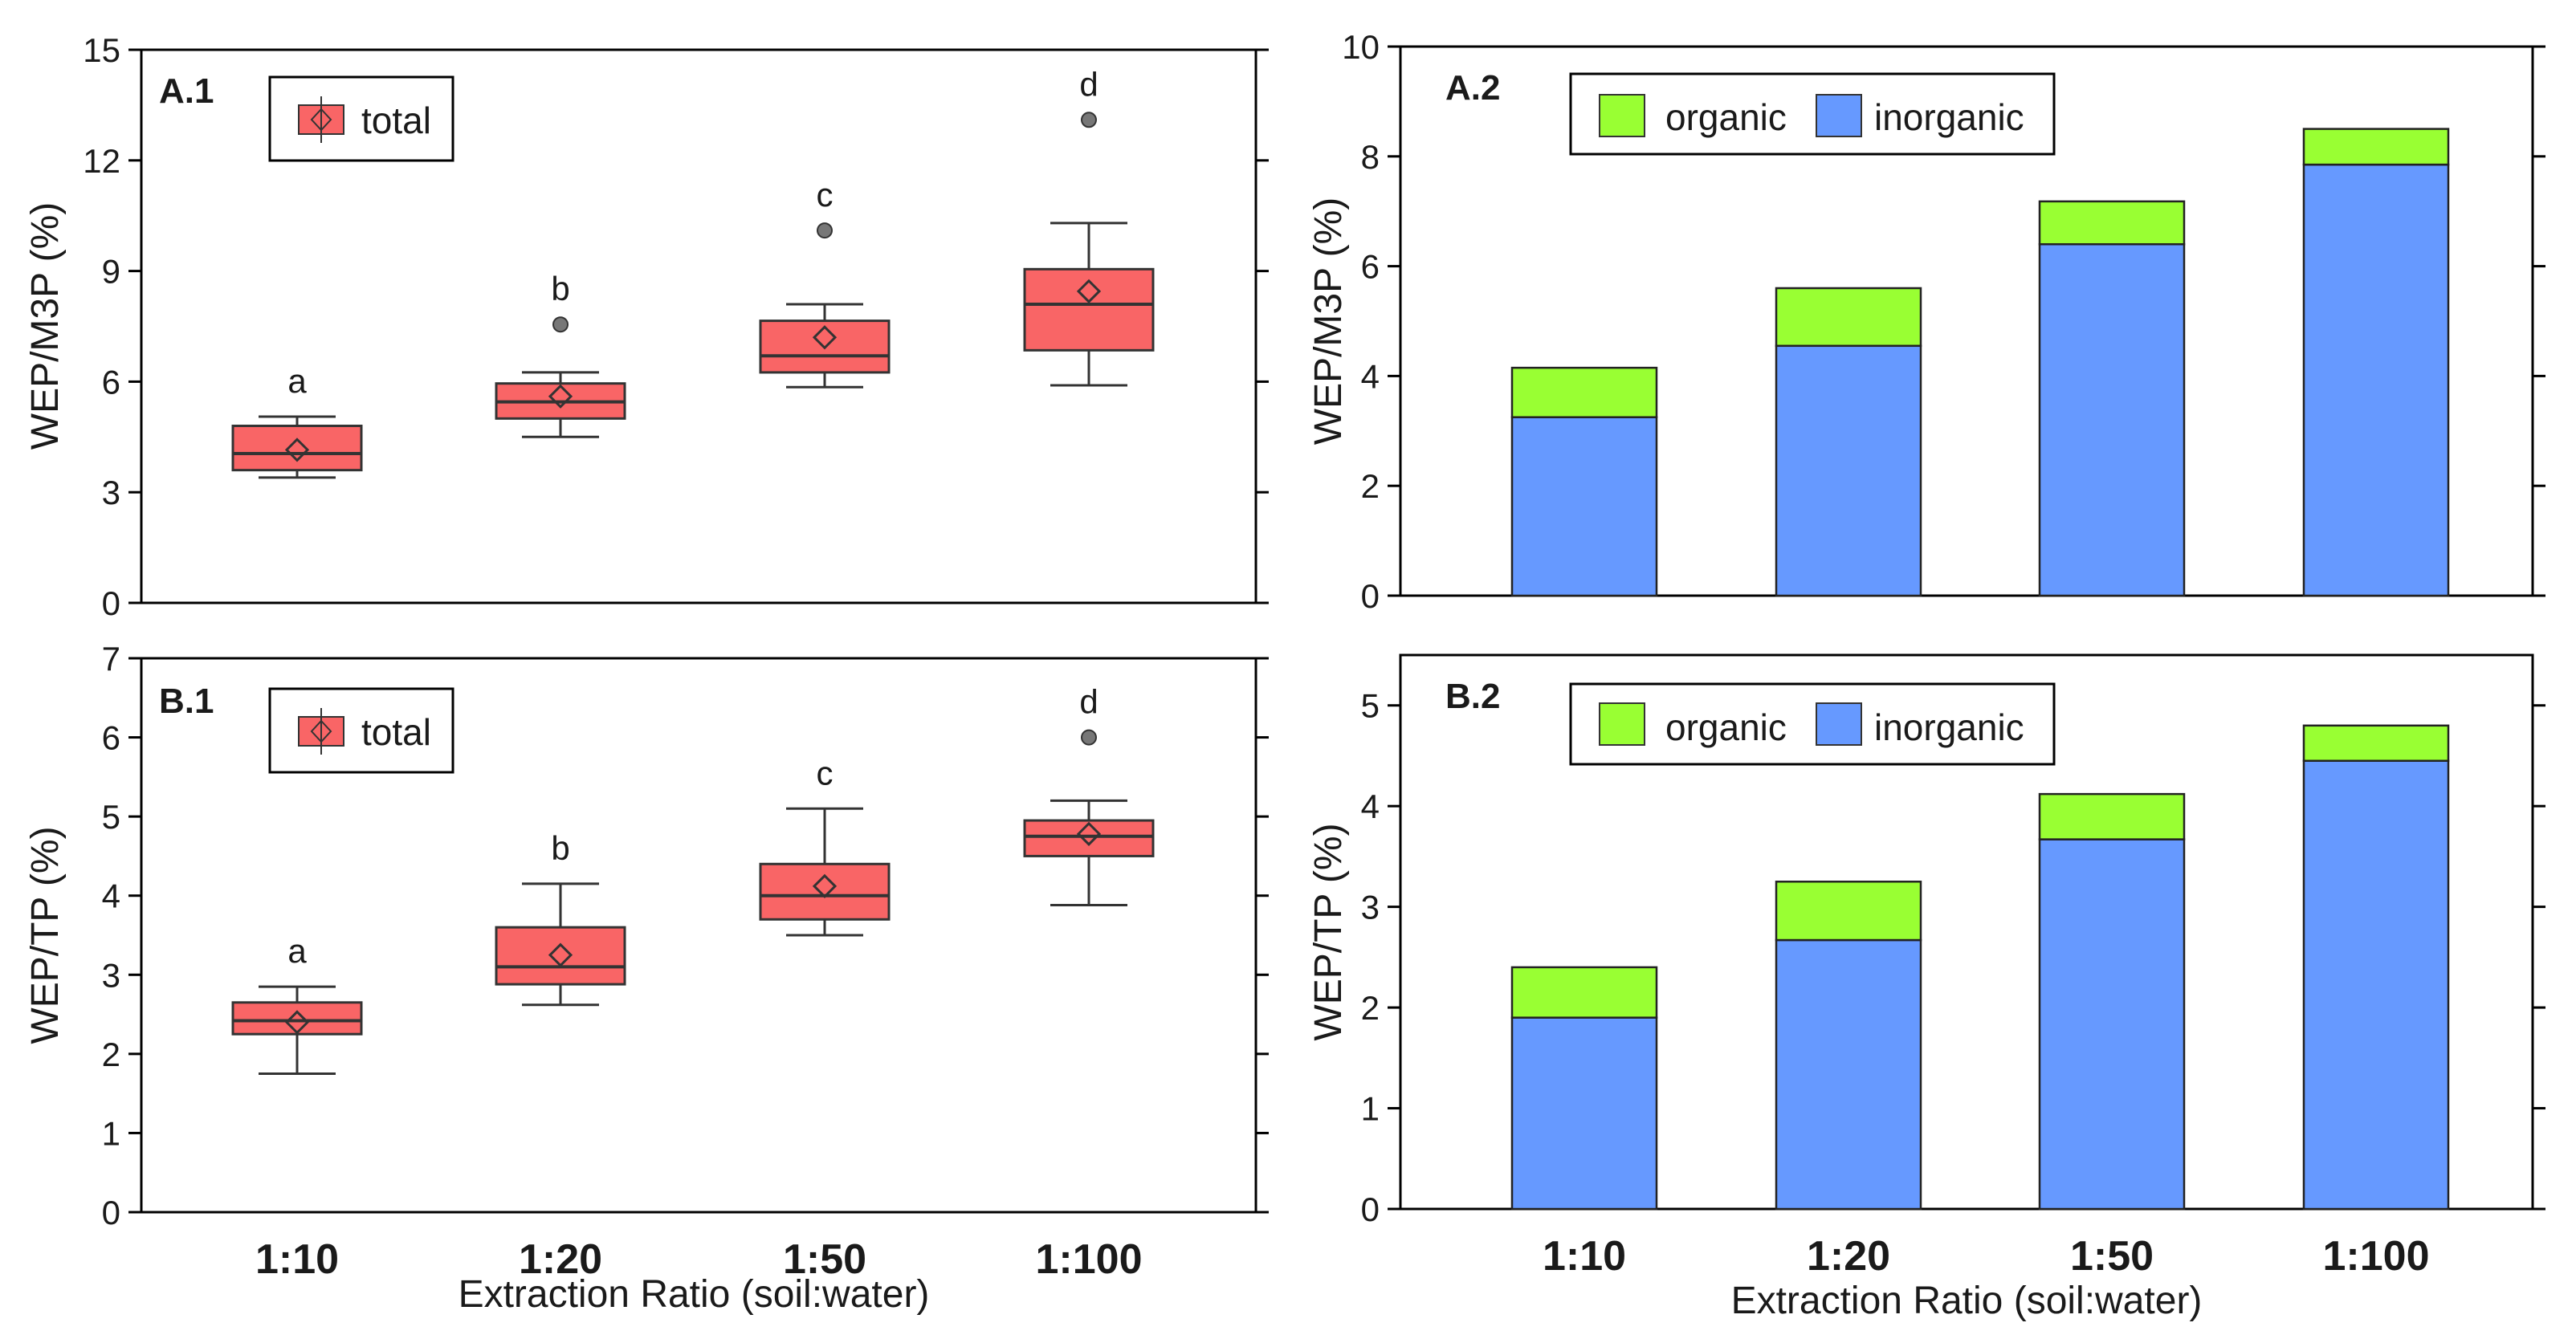 This screenshot has width=2576, height=1339. Describe the element at coordinates (1328, 321) in the screenshot. I see `a2-y-axis-title: WEP/M3P (%)` at that location.